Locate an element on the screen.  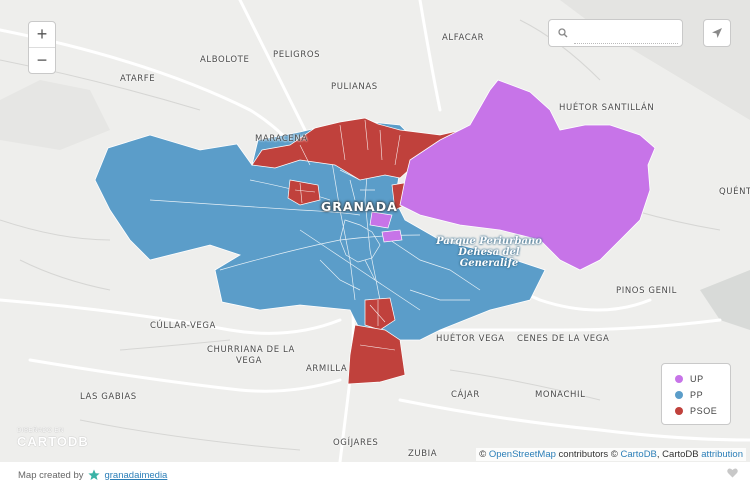
place-cajar: CÁJAR is located at coordinates (465, 395).